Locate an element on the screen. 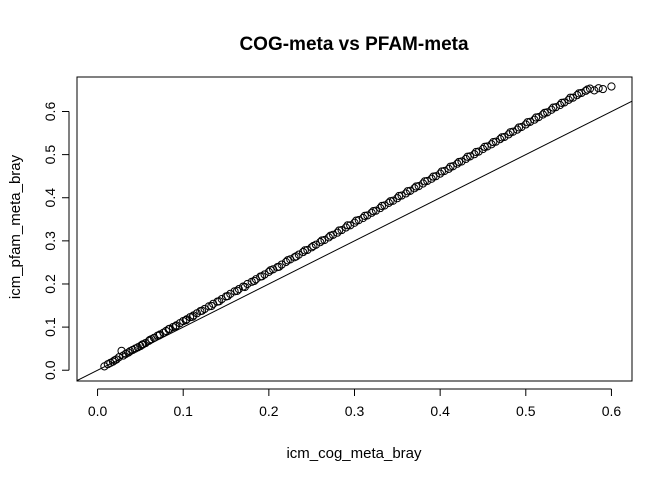  y-axis-label: icm_pfam_meta_bray is located at coordinates (15, 226).